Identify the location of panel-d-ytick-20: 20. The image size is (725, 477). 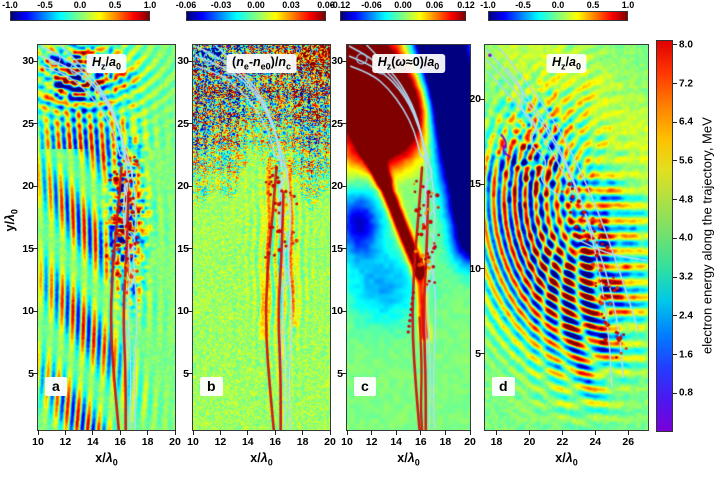
(475, 99).